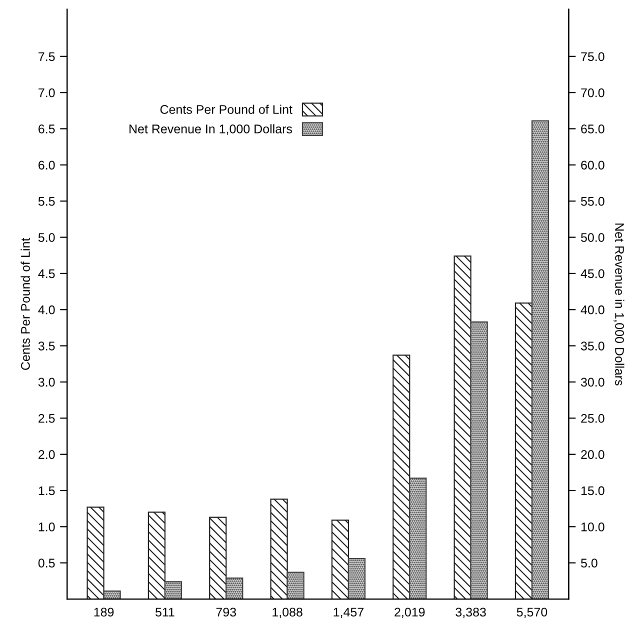  What do you see at coordinates (592, 93) in the screenshot?
I see `y2-tick-label: 70.0` at bounding box center [592, 93].